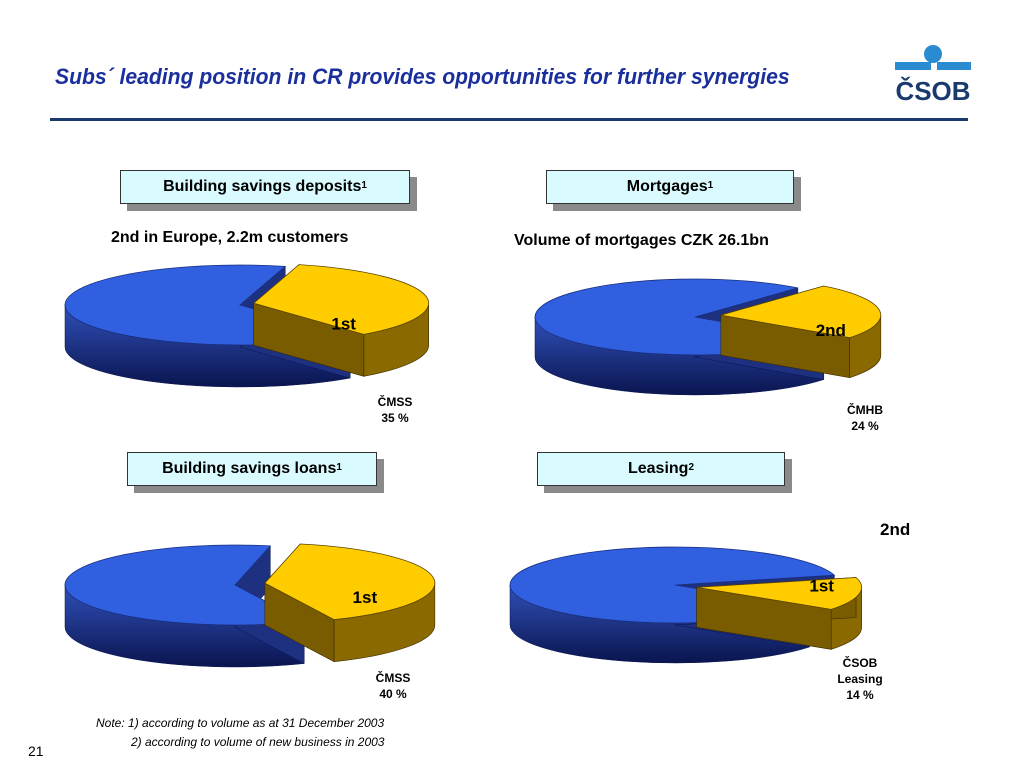  Describe the element at coordinates (932, 91) in the screenshot. I see `logo-text: ČSOB` at that location.